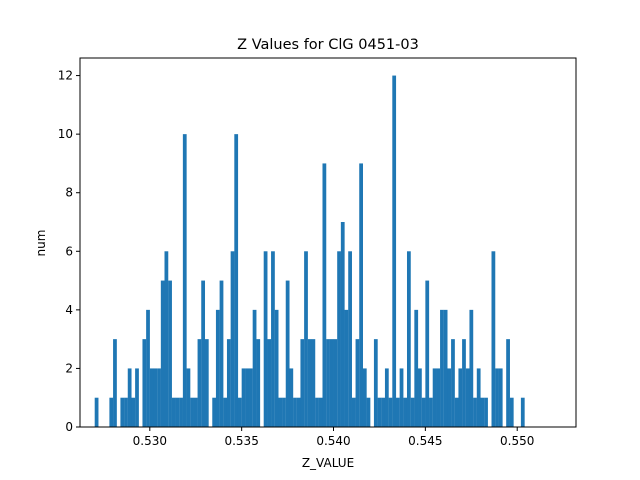 The height and width of the screenshot is (480, 640). Describe the element at coordinates (333, 441) in the screenshot. I see `x-tick-label: 0.540` at that location.